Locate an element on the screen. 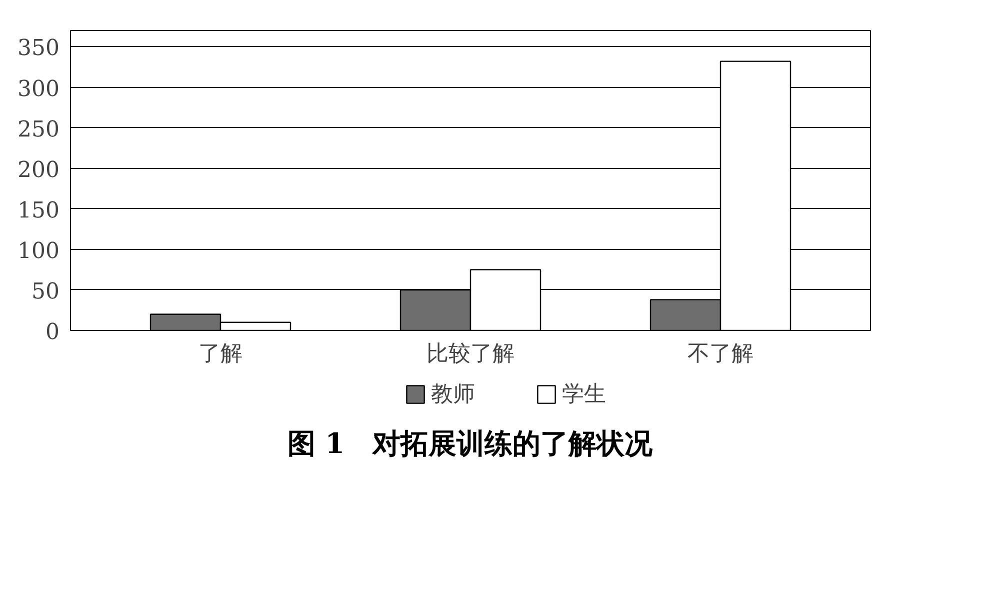 This screenshot has width=997, height=592. y-tick-label: 150 is located at coordinates (39, 211).